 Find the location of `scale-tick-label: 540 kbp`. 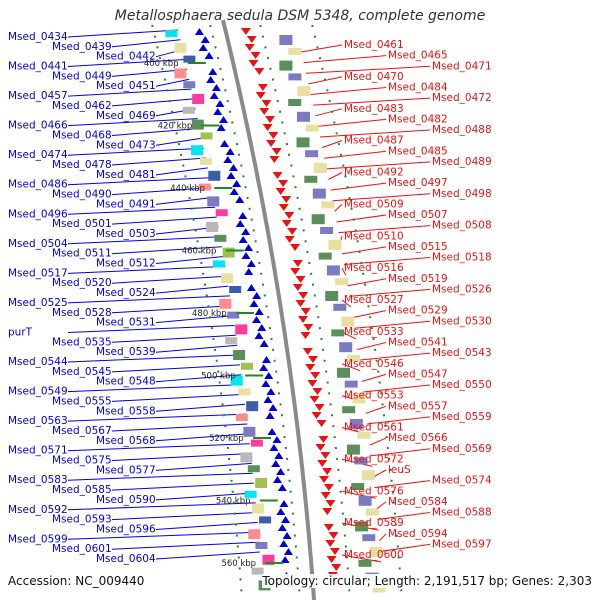

scale-tick-label: 540 kbp is located at coordinates (233, 502).